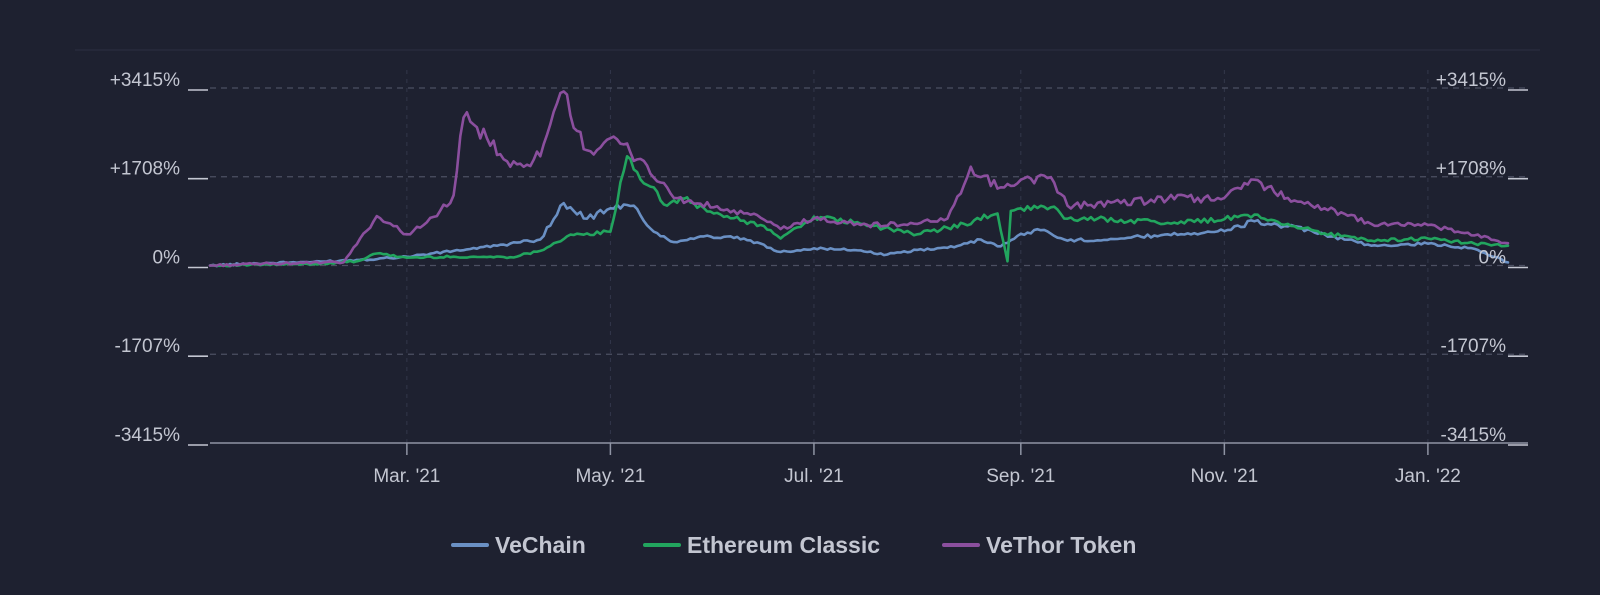 This screenshot has width=1600, height=595. I want to click on x-tick-label: Jan. '22, so click(1428, 476).